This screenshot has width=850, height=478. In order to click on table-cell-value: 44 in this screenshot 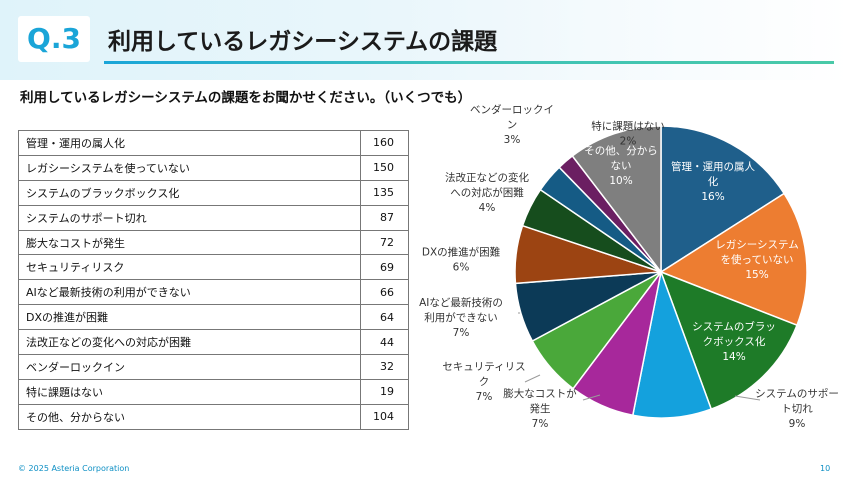, I will do `click(384, 342)`.